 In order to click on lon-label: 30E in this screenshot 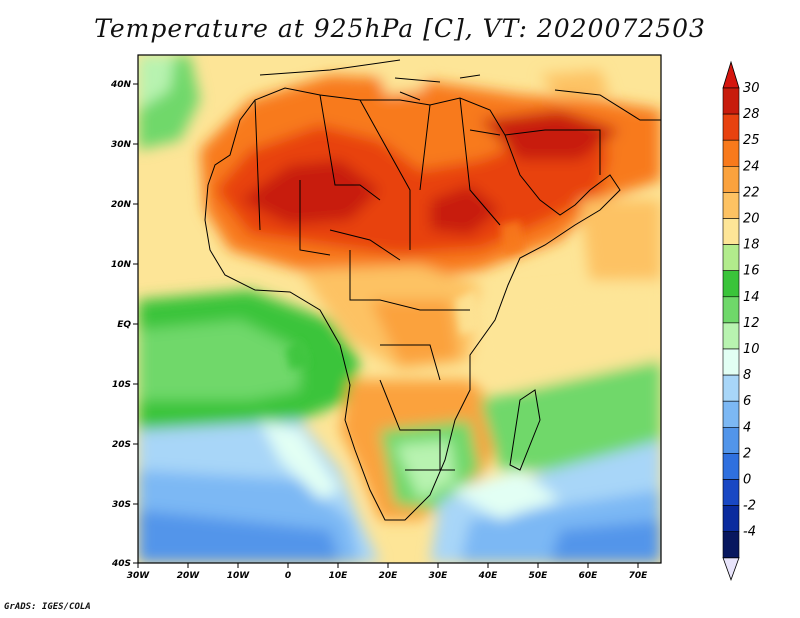, I will do `click(439, 576)`.